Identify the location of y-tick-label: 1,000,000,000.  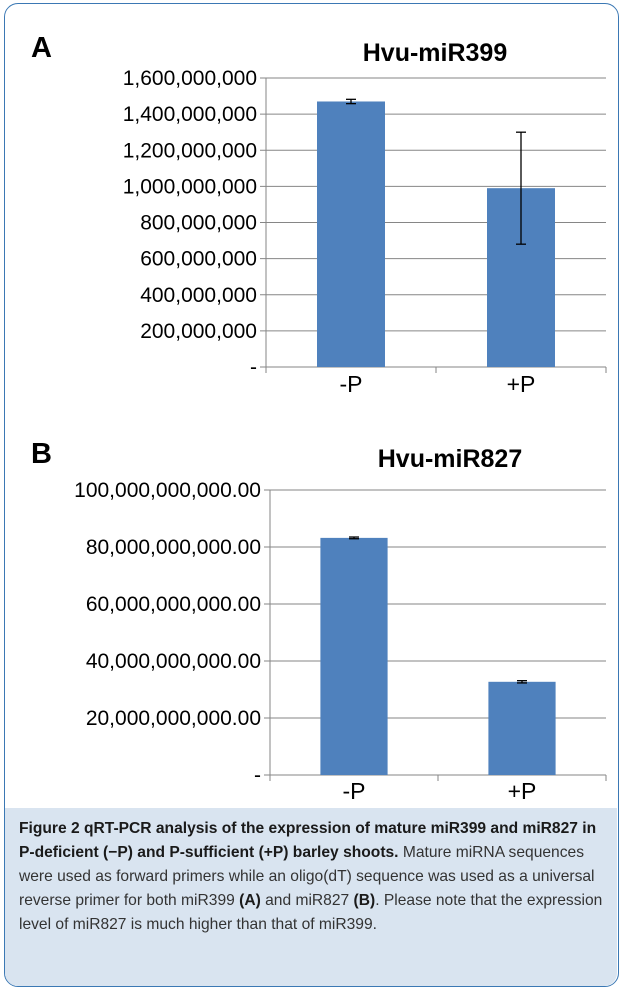
(190, 186).